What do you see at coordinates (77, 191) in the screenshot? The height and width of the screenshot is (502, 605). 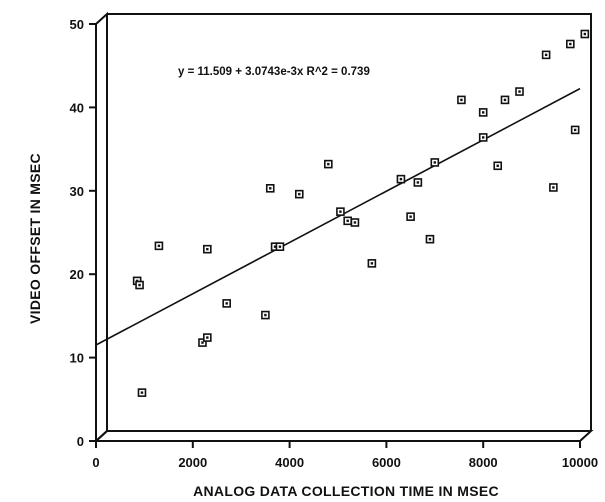 I see `y-tick-label: 30` at bounding box center [77, 191].